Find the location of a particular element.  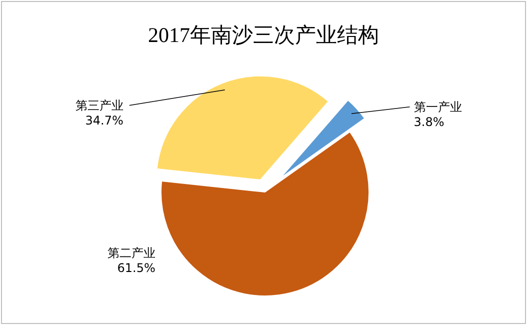

slice-label: 第三产业 is located at coordinates (99, 105).